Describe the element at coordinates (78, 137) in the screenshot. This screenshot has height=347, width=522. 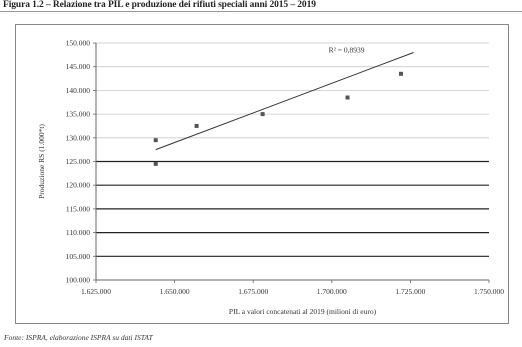
I see `y-tick-label-6: 130.000` at that location.